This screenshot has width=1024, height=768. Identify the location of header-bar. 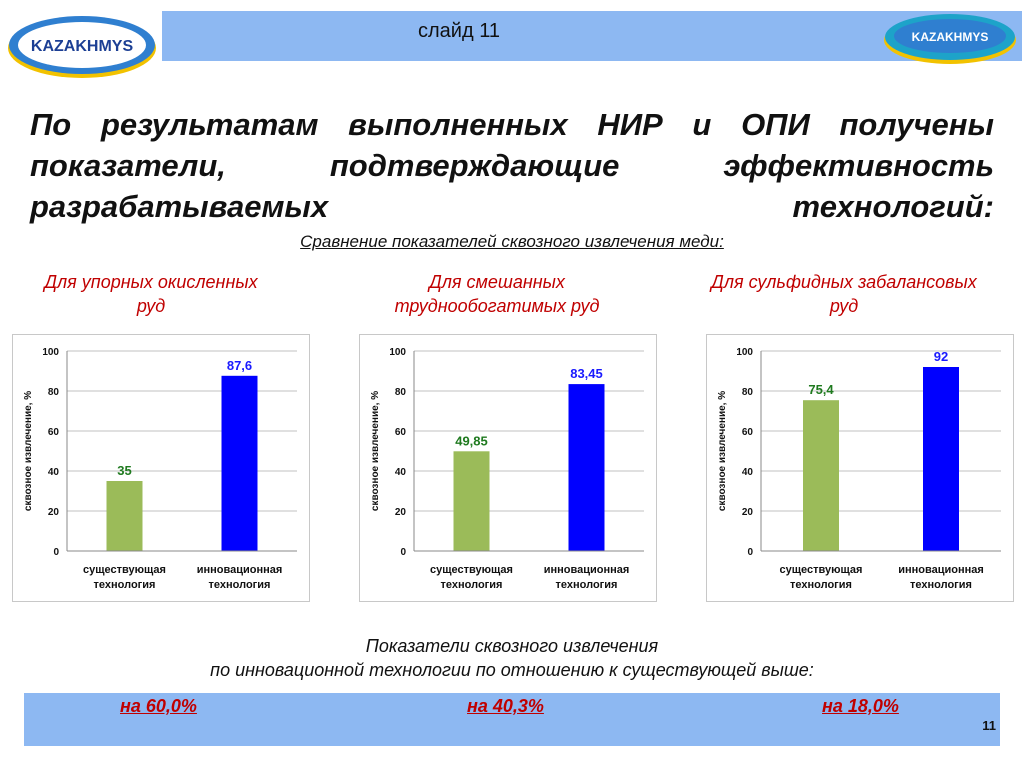
(592, 36).